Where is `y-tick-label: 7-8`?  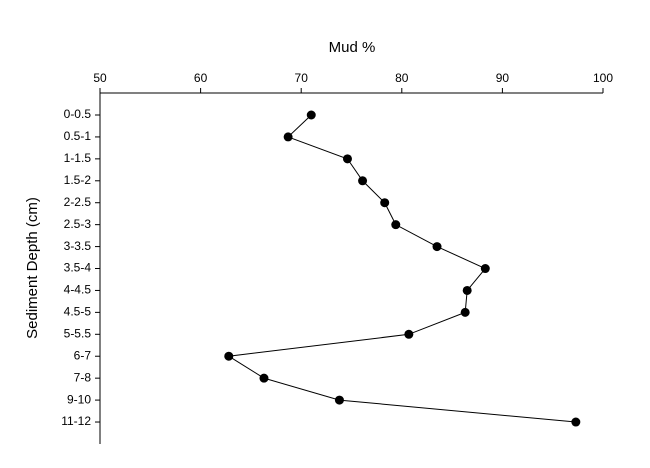 y-tick-label: 7-8 is located at coordinates (83, 377).